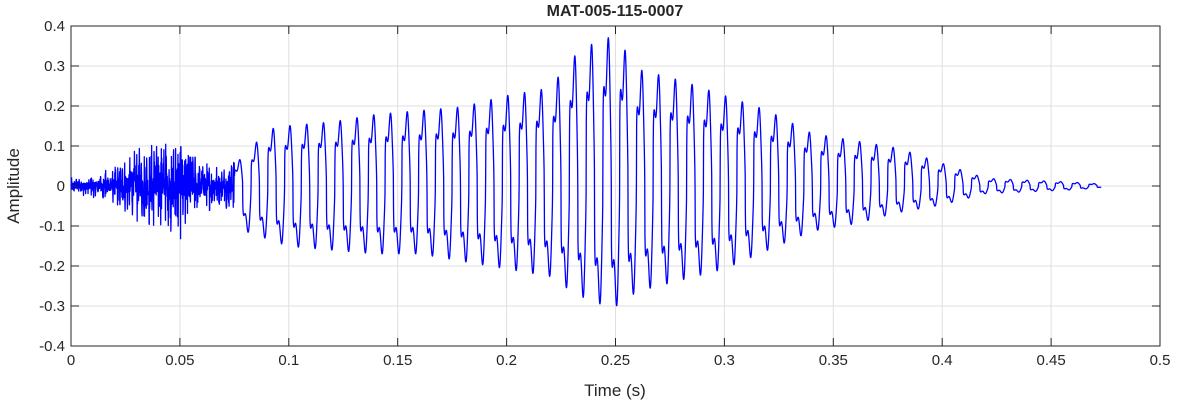 This screenshot has width=1177, height=404. Describe the element at coordinates (52, 306) in the screenshot. I see `y-tick-label: -0.3` at that location.